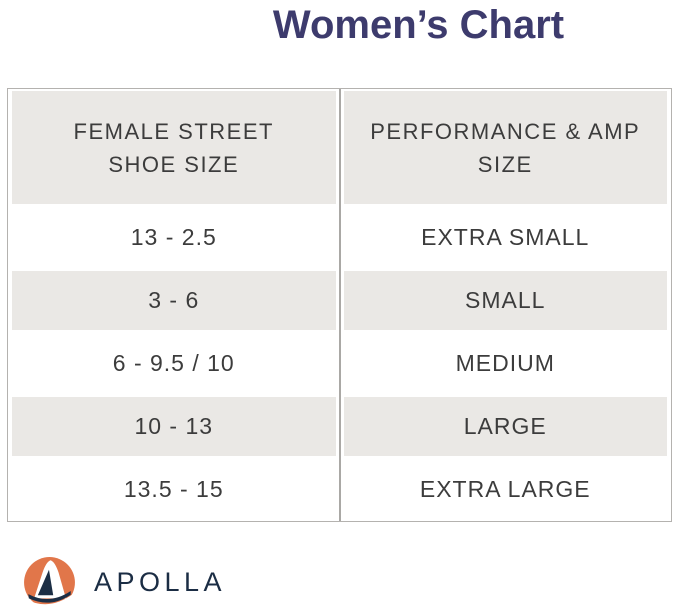 This screenshot has width=679, height=613. Describe the element at coordinates (174, 300) in the screenshot. I see `shoe-size-value: 3 - 6` at that location.